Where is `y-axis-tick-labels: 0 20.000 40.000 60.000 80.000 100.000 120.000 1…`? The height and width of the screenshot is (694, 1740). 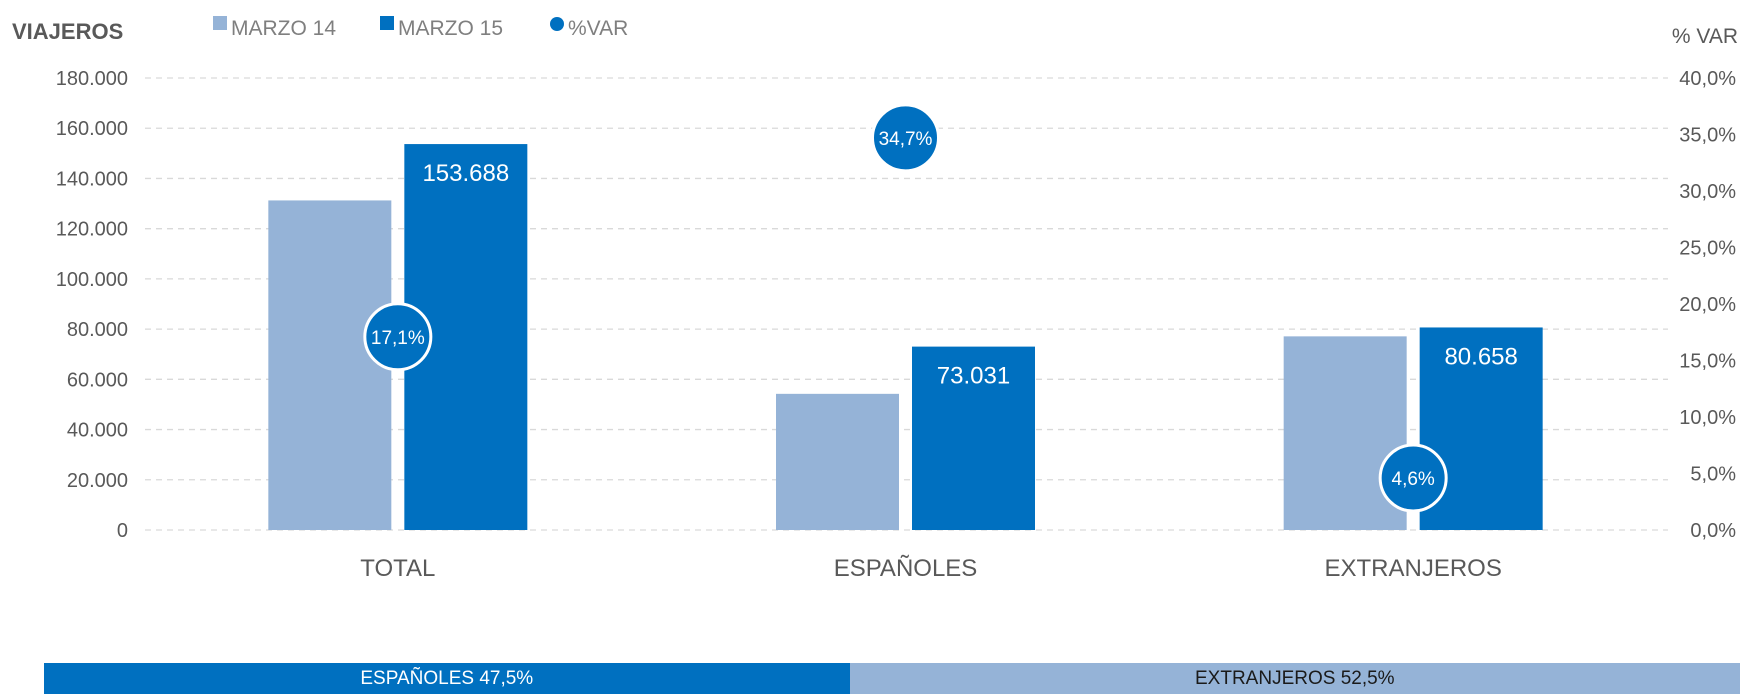
y-axis-tick-labels: 0 20.000 40.000 60.000 80.000 100.000 120.000 1… is located at coordinates (92, 305).